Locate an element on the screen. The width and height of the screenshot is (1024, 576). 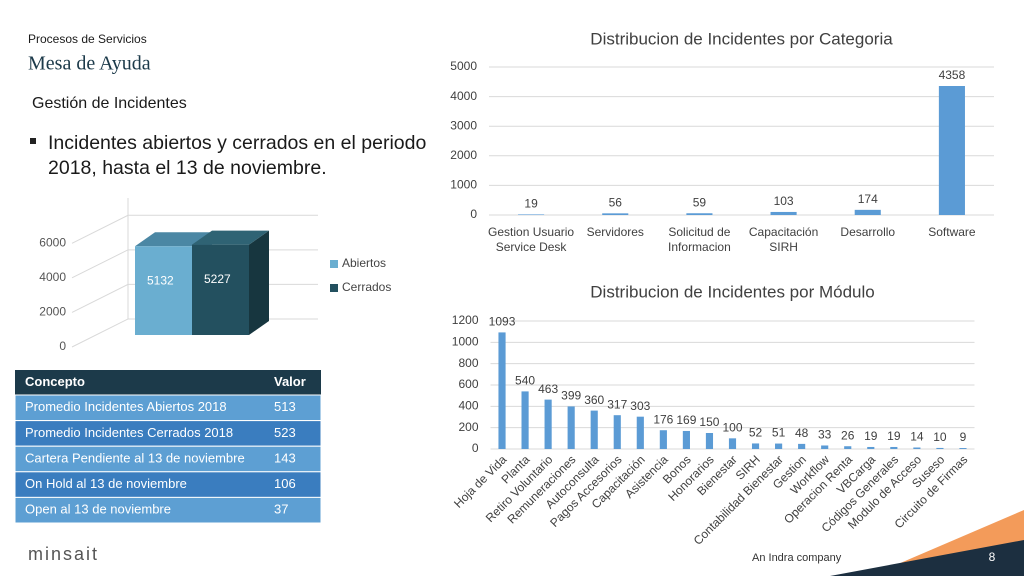
legend-swatch is located at coordinates (334, 288).